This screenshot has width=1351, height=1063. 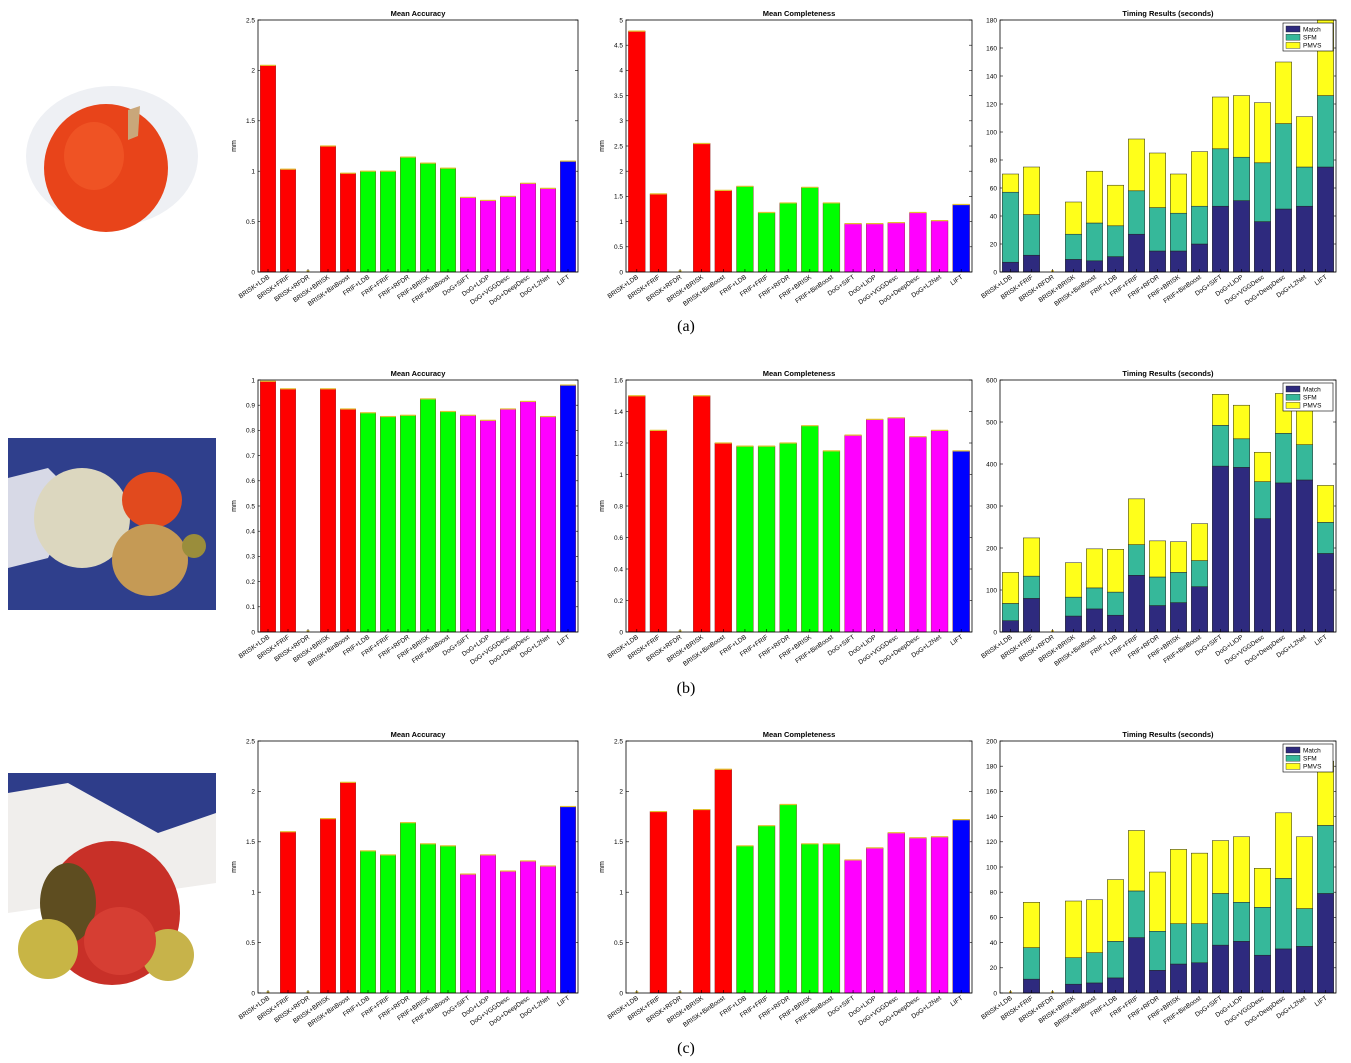 What do you see at coordinates (621, 121) in the screenshot?
I see `y-tick-label: 3` at bounding box center [621, 121].